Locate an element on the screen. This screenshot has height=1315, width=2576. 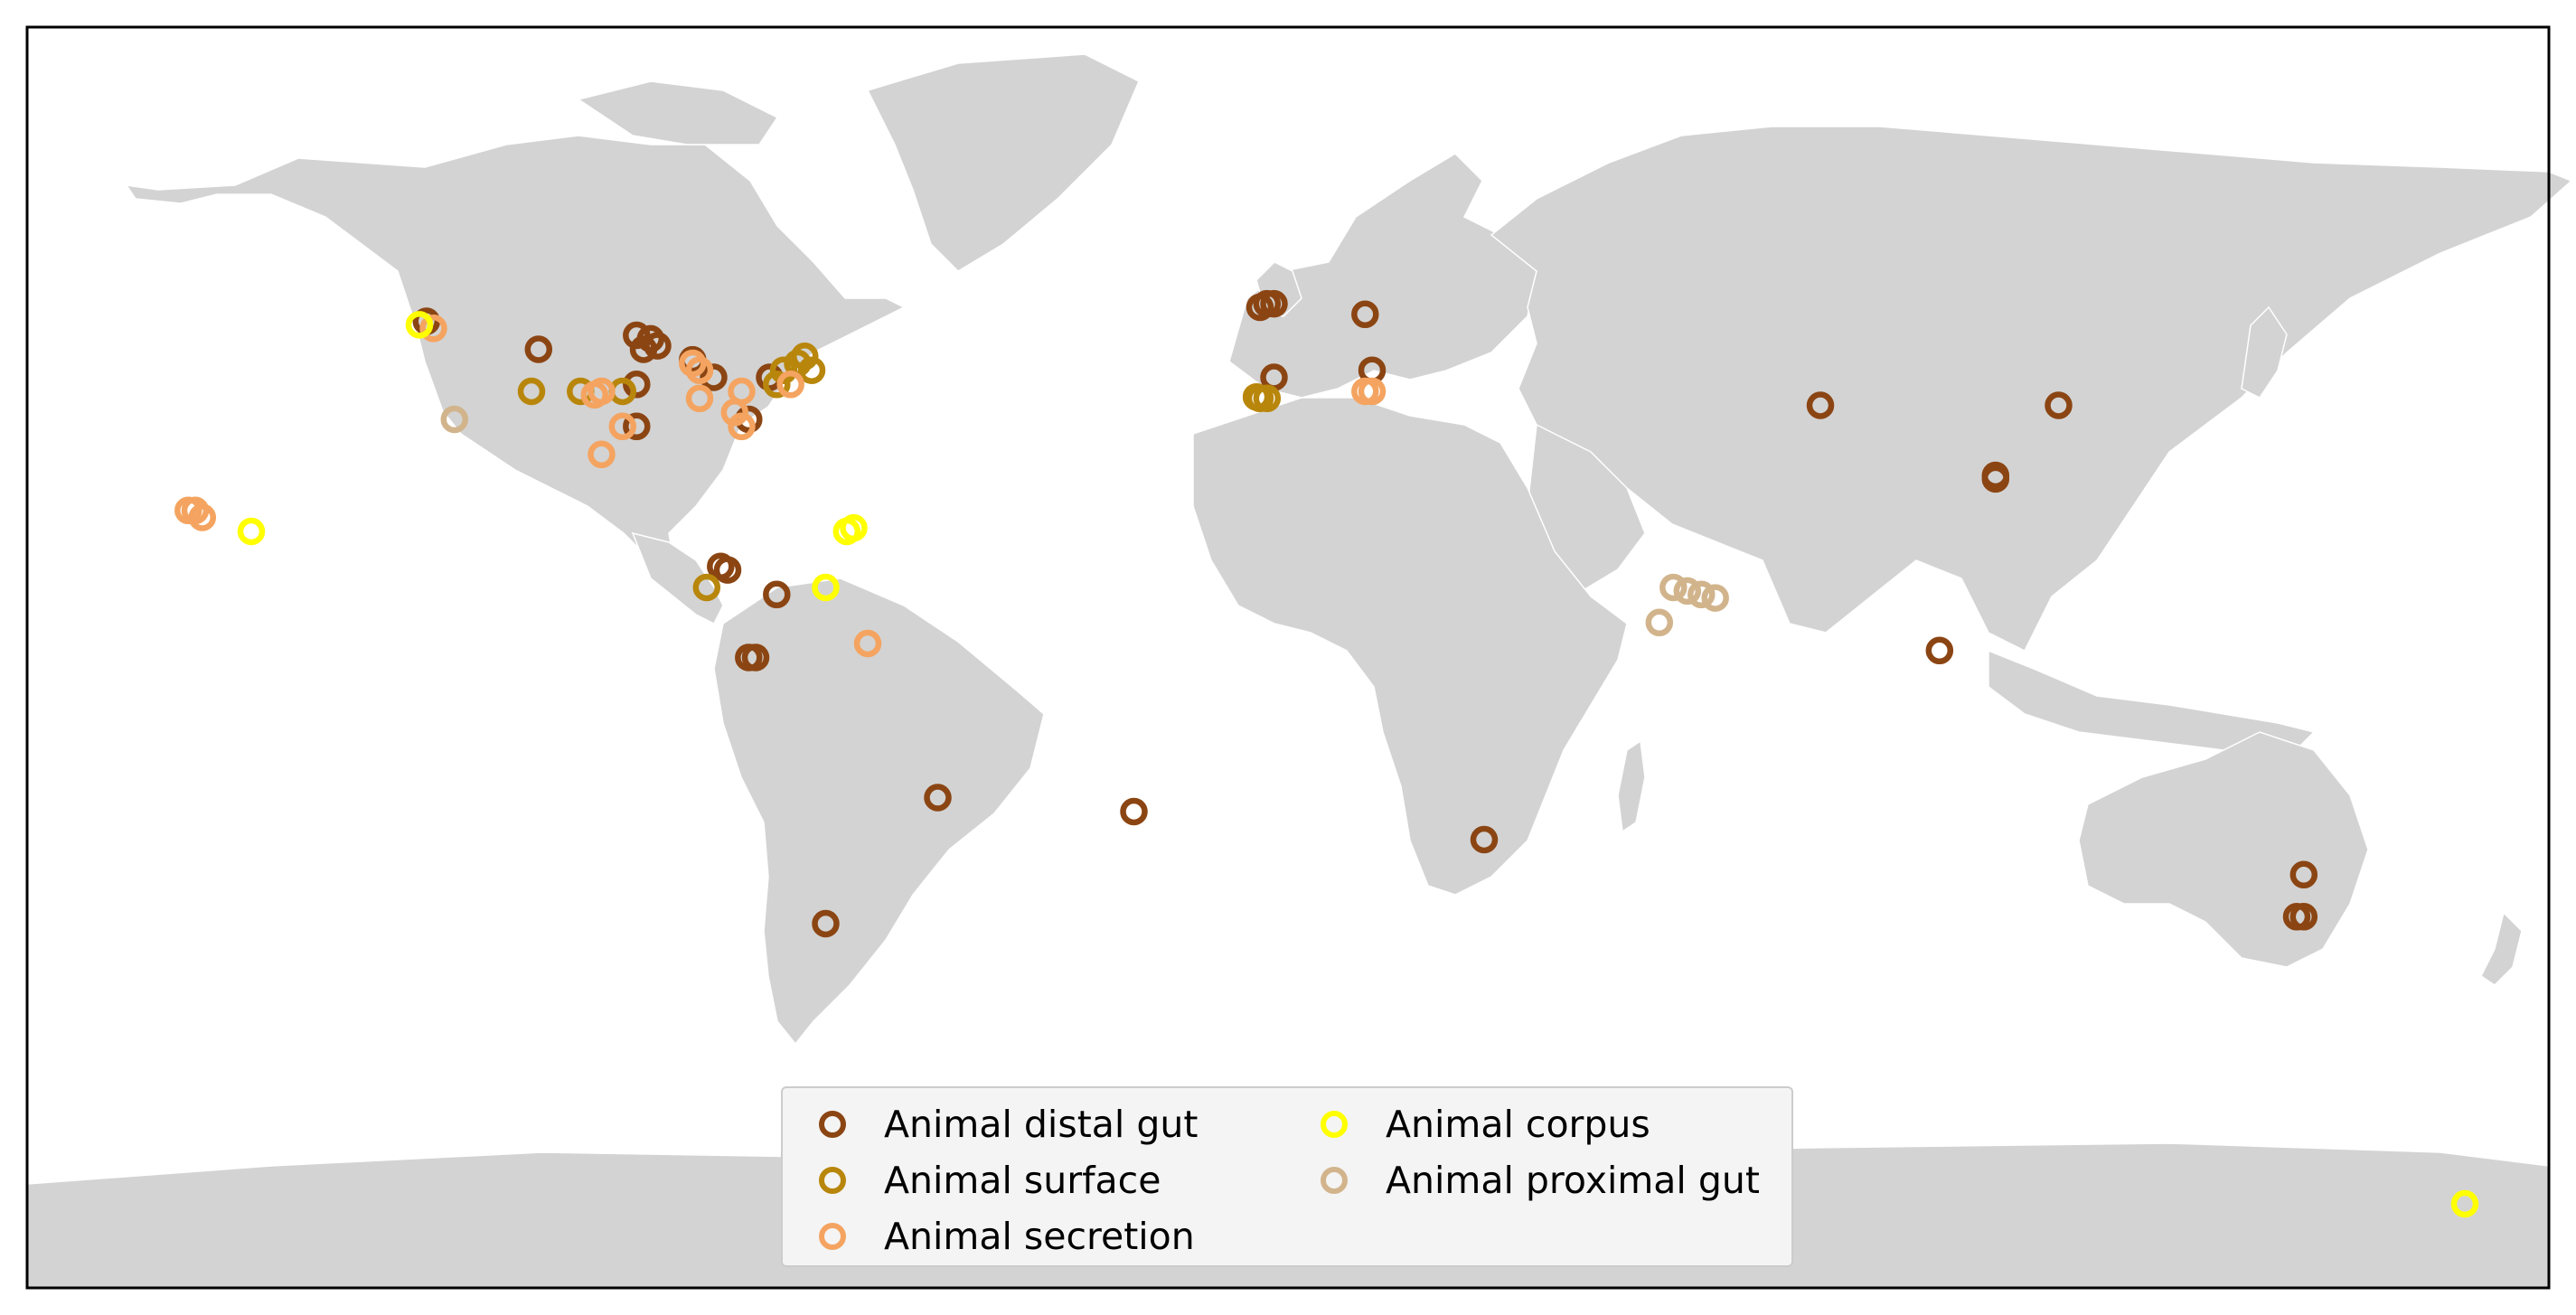
landmass-greenland is located at coordinates (1003, 162).